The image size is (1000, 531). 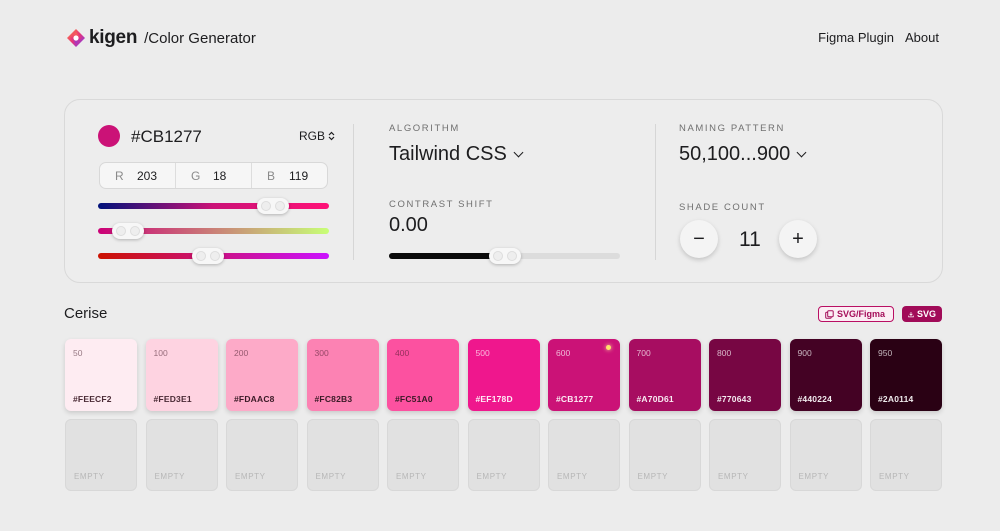 I want to click on swatch-tile: 900 #440224, so click(x=825, y=375).